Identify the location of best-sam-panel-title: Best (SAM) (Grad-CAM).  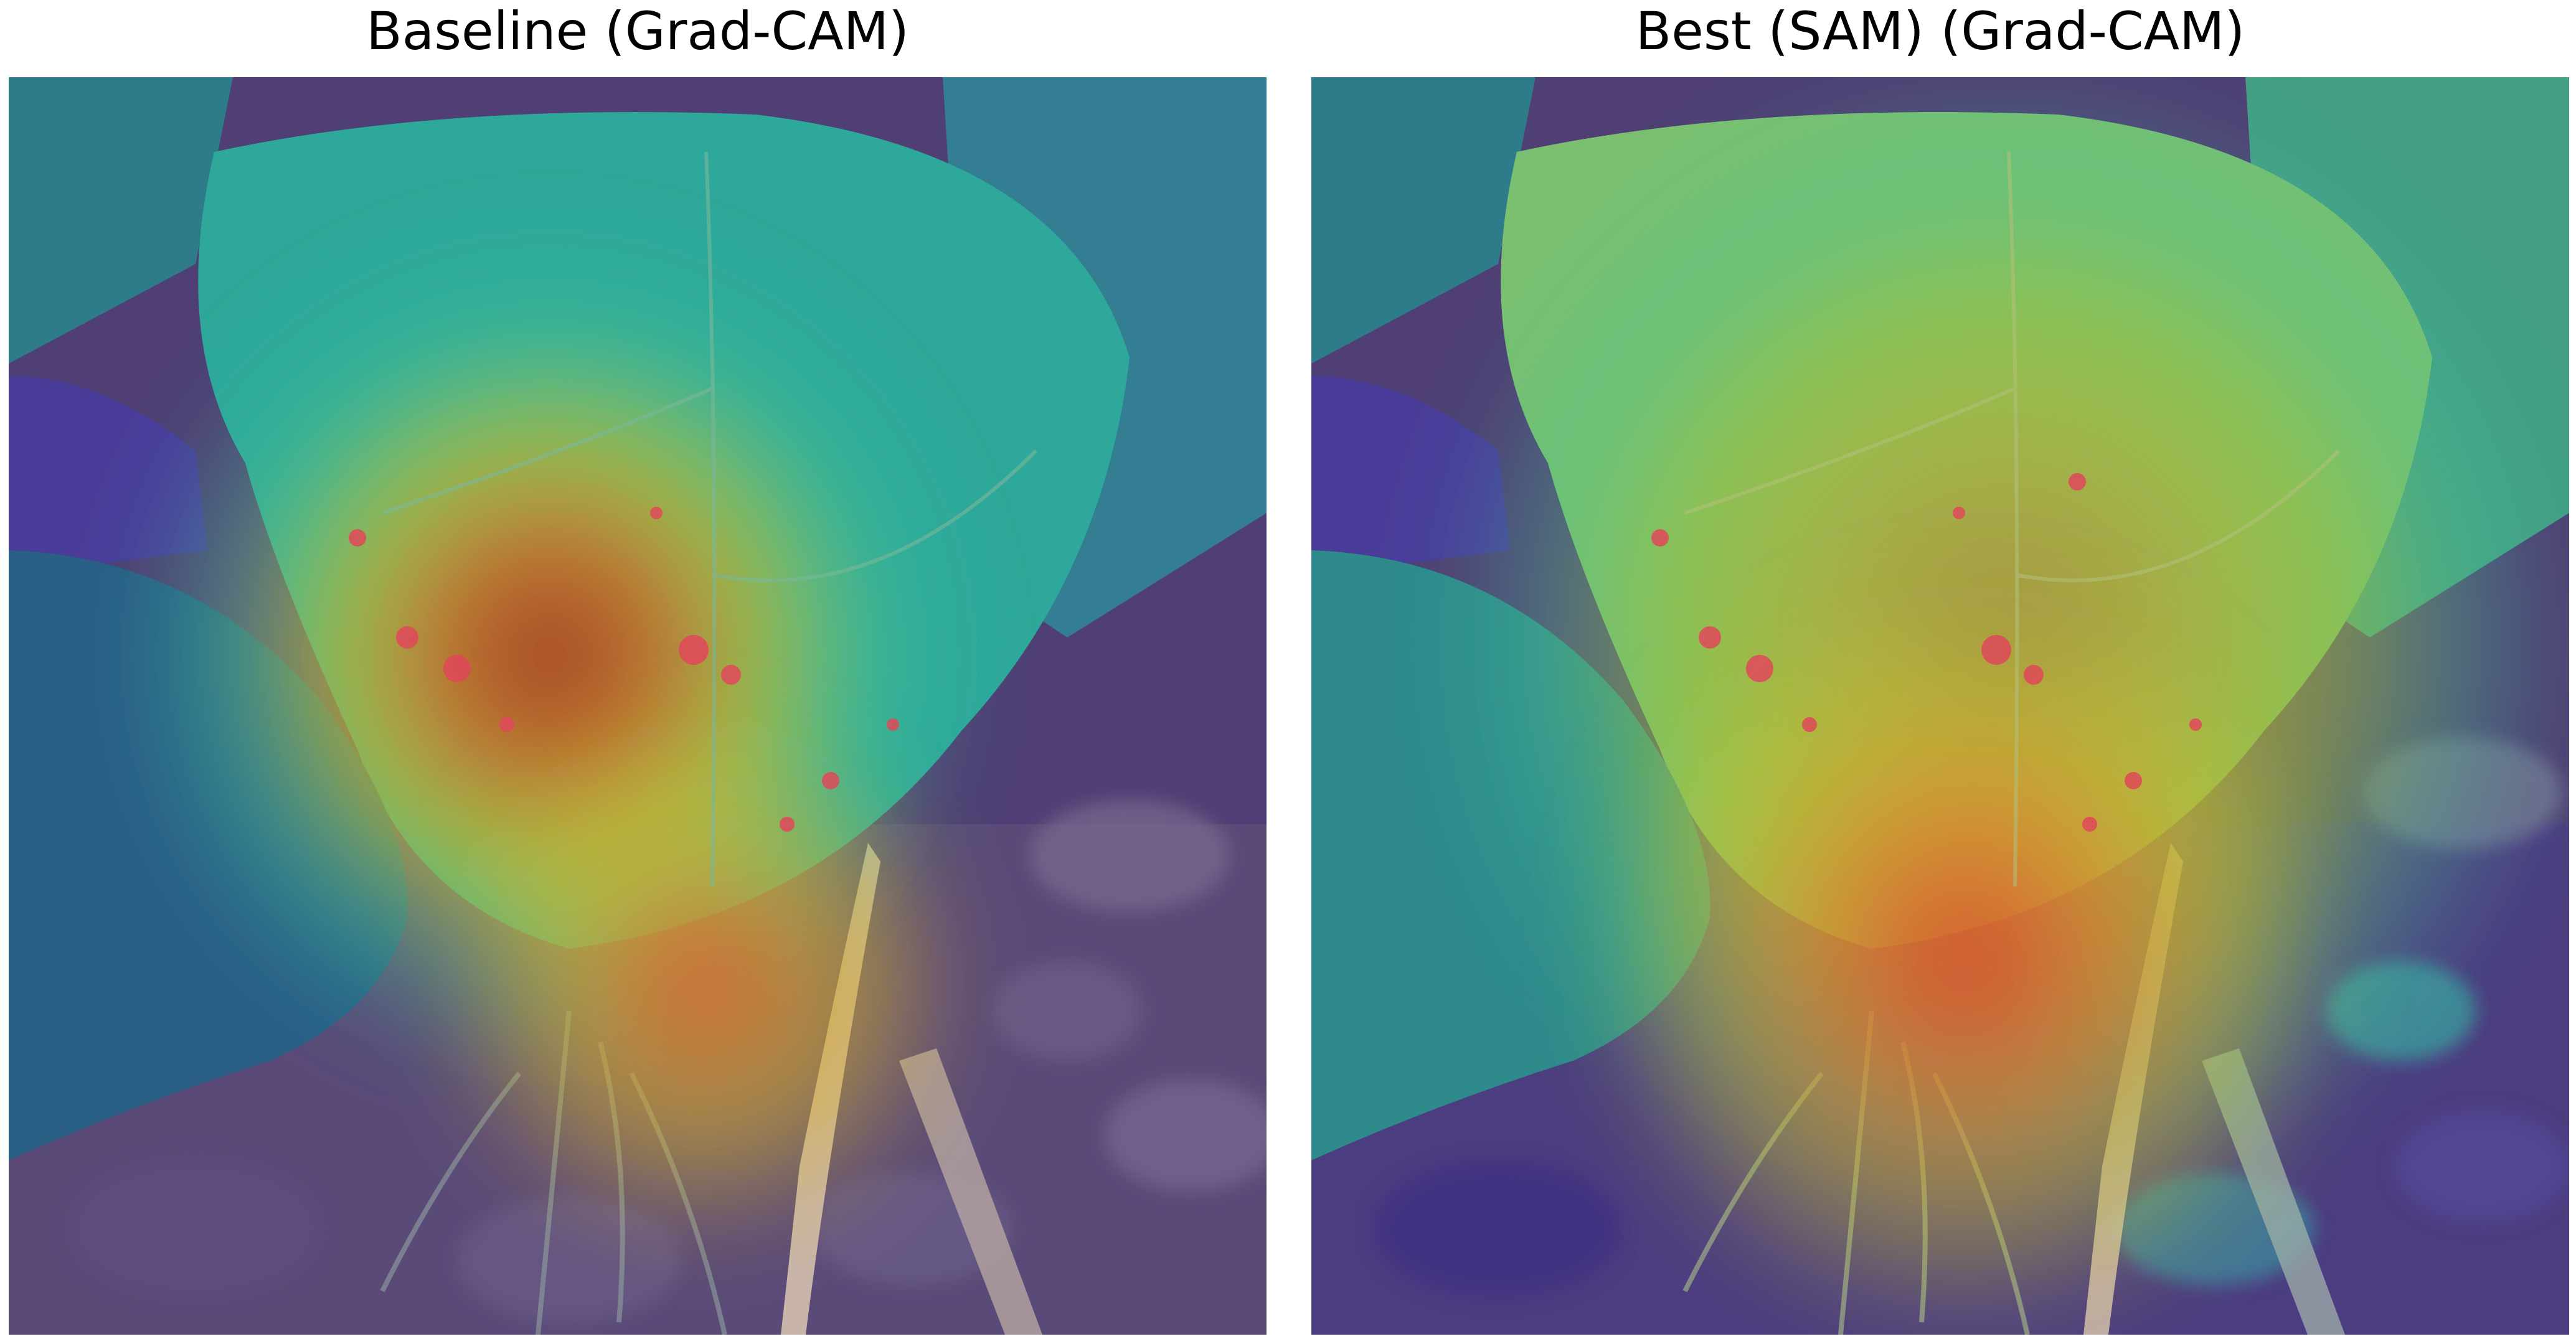
(1940, 34).